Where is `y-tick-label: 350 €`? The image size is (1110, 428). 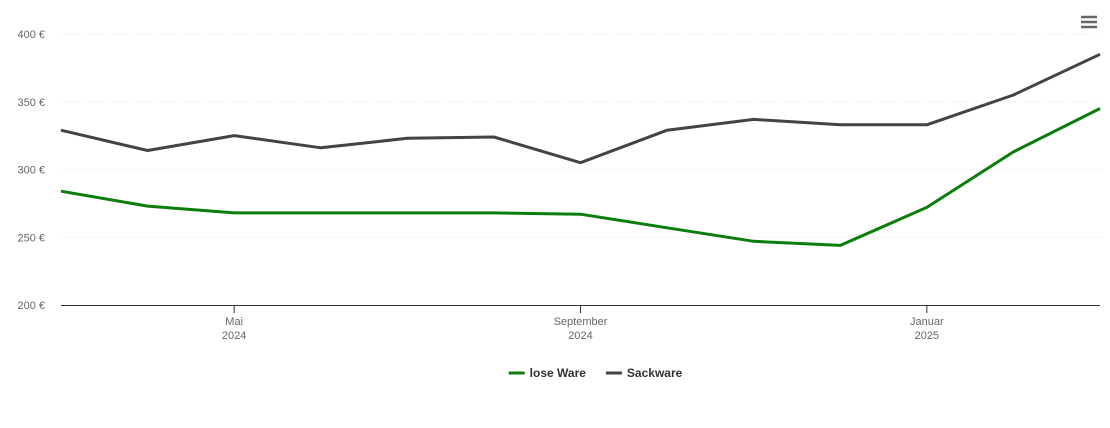 y-tick-label: 350 € is located at coordinates (31, 103).